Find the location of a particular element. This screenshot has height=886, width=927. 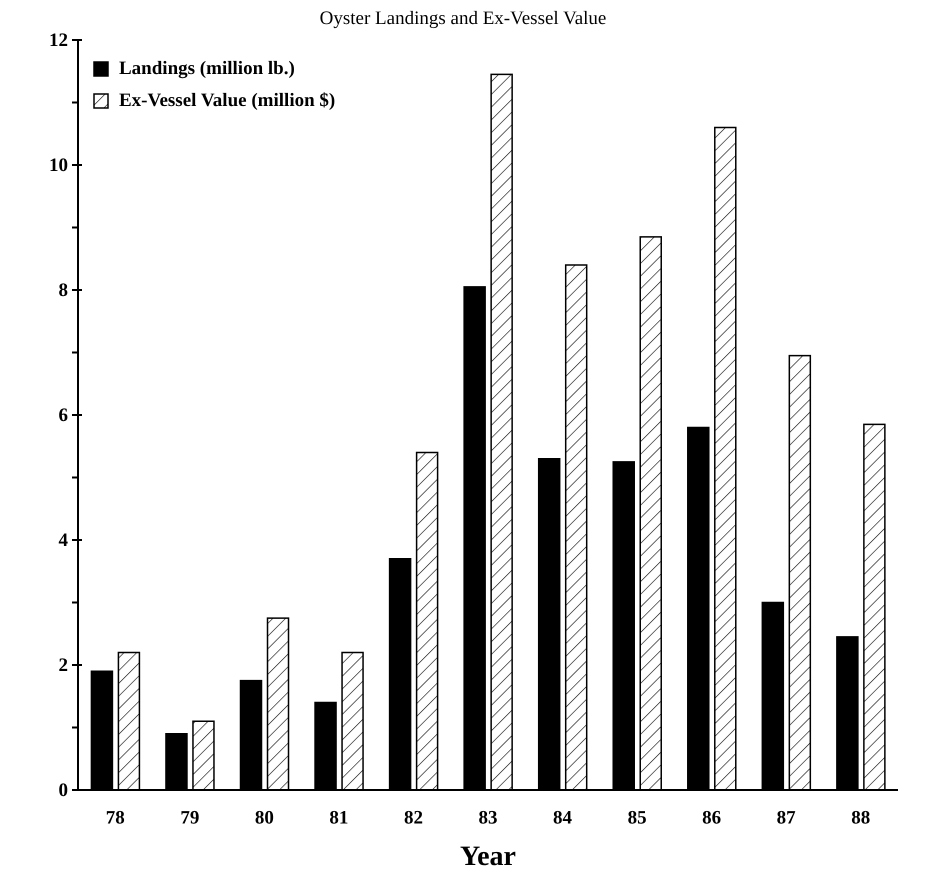

y-tick-label: 10 is located at coordinates (58, 165).